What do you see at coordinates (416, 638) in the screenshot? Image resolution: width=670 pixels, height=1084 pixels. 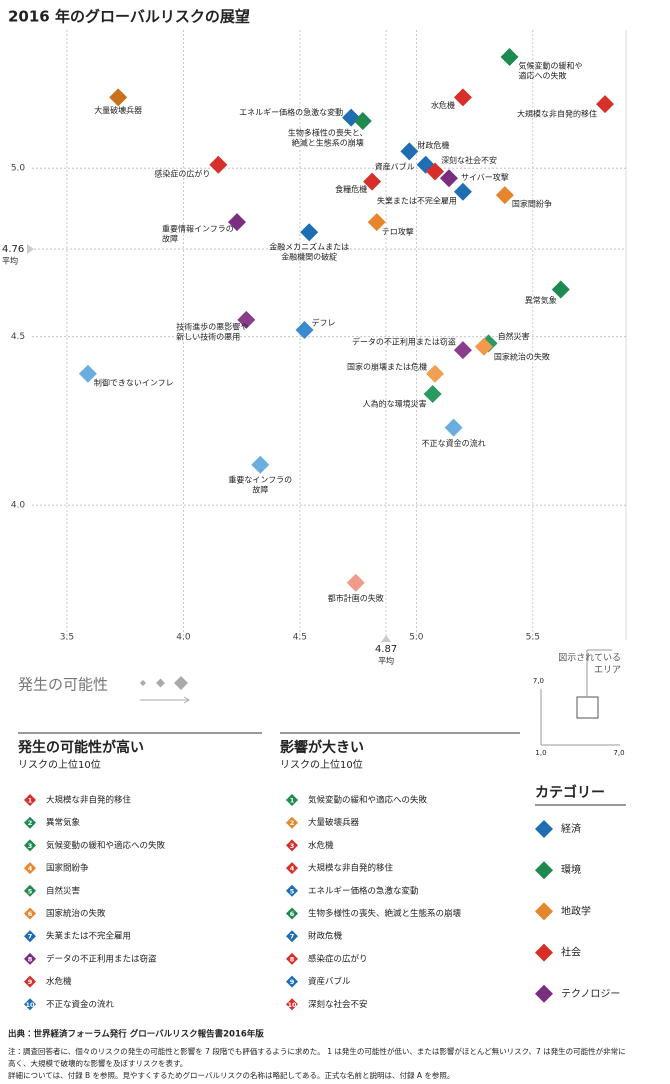 I see `x-tick-label: 5.0` at bounding box center [416, 638].